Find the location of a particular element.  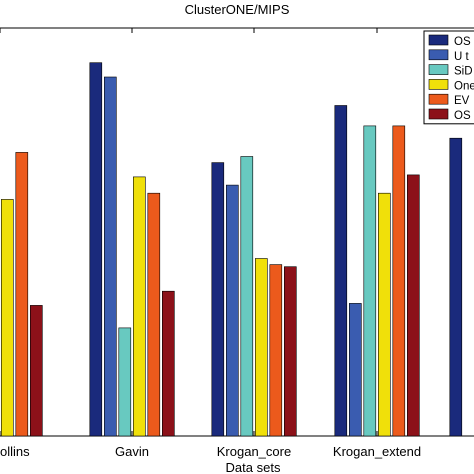

x-tick-label: Krogan_extend is located at coordinates (377, 451).